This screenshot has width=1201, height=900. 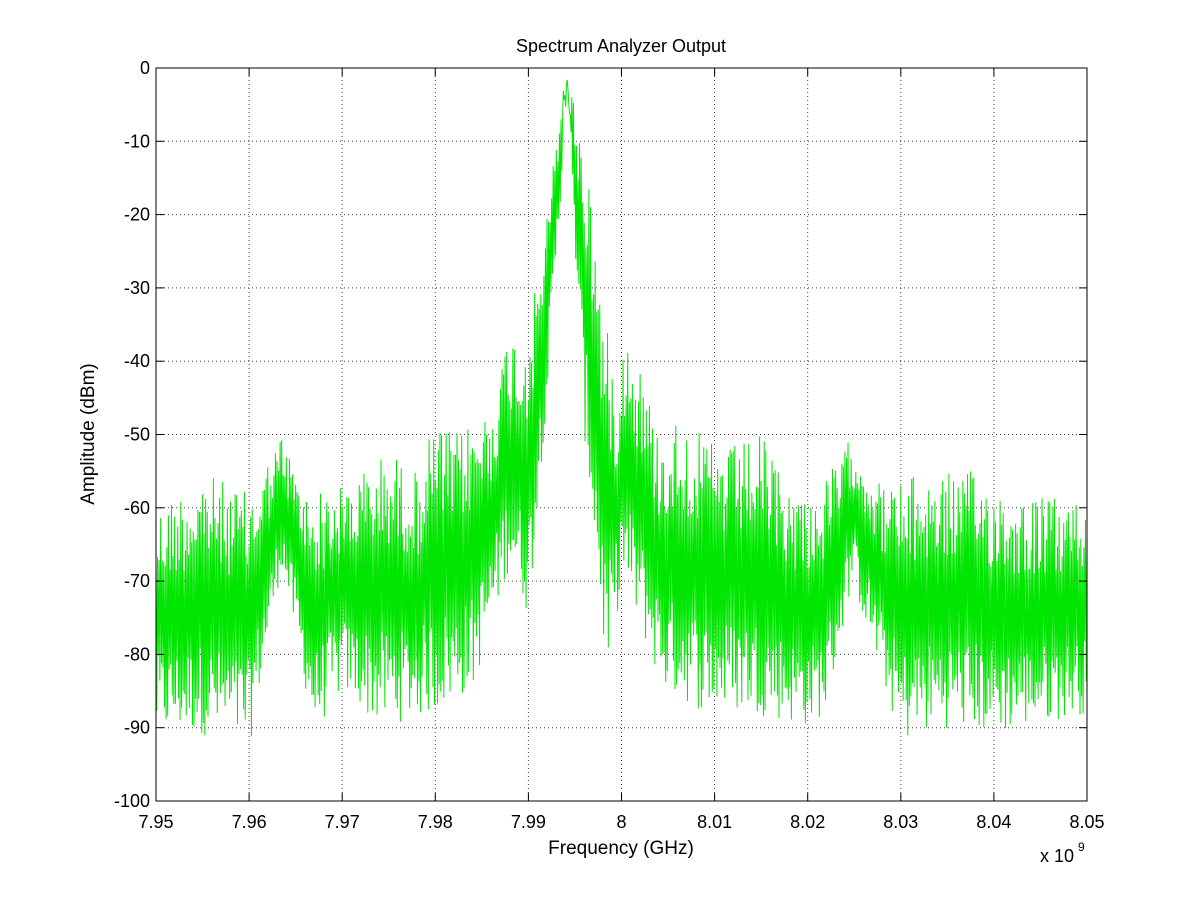 I want to click on y-tick-labels: 0 -10 -20 -30 -40 -50 -60 -70 -80 -90 -100, so click(x=132, y=434).